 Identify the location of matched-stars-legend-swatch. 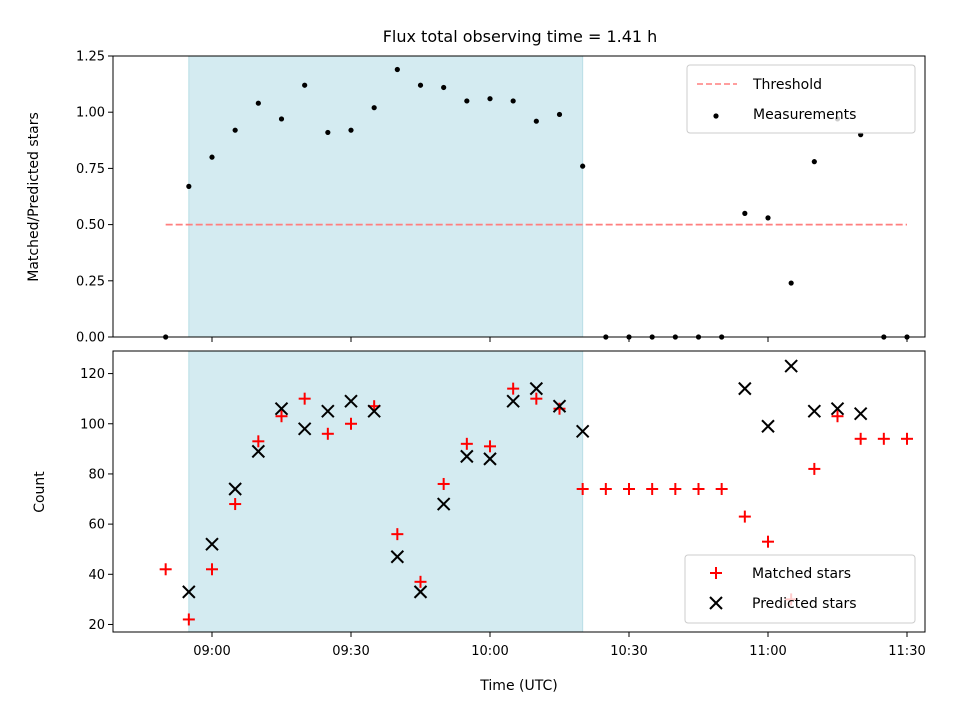
(716, 573).